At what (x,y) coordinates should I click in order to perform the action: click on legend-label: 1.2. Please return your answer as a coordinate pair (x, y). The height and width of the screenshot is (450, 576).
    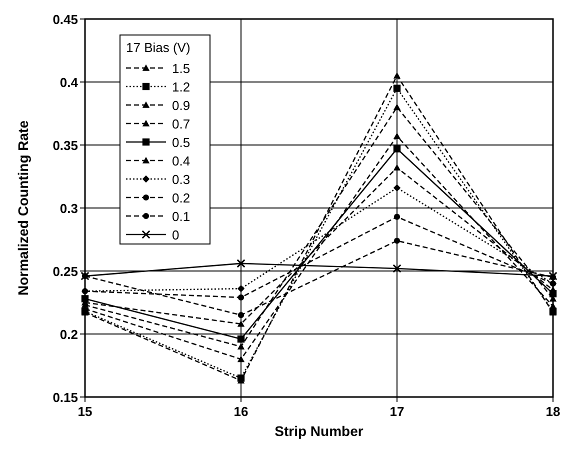
    Looking at the image, I should click on (181, 87).